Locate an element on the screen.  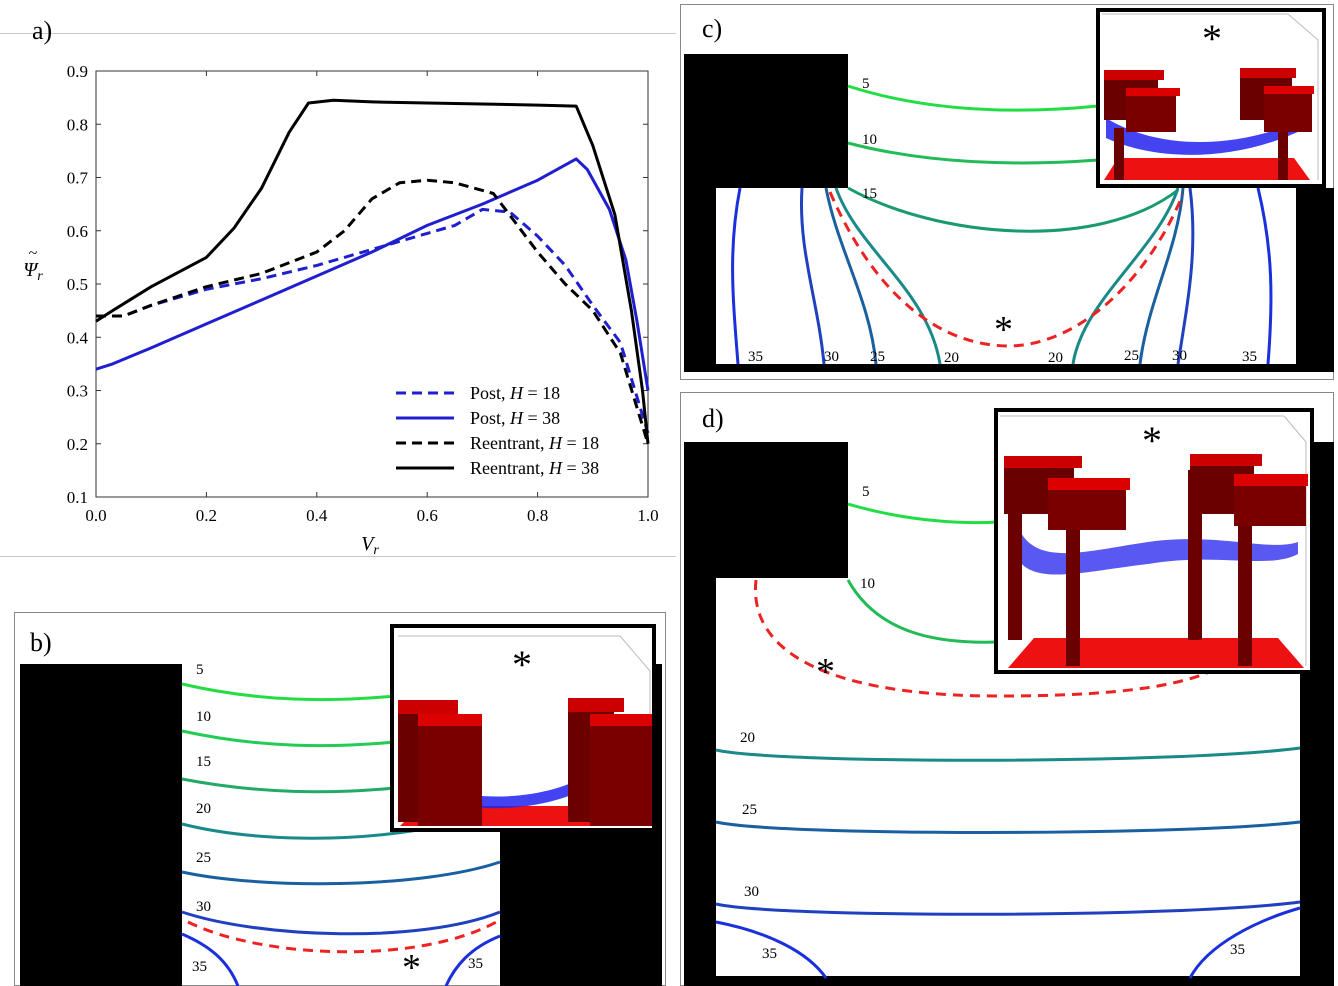
y-tick-label: 0.4 is located at coordinates (78, 337).